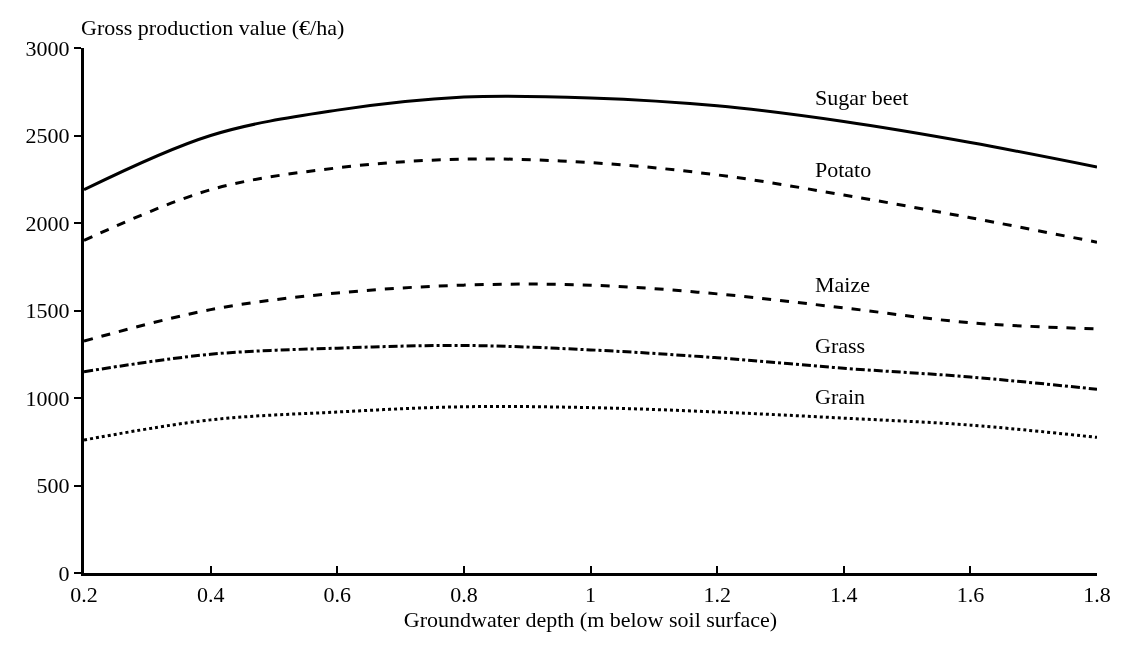 Image resolution: width=1122 pixels, height=655 pixels. Describe the element at coordinates (47, 223) in the screenshot. I see `y-tick-label: 2000` at that location.